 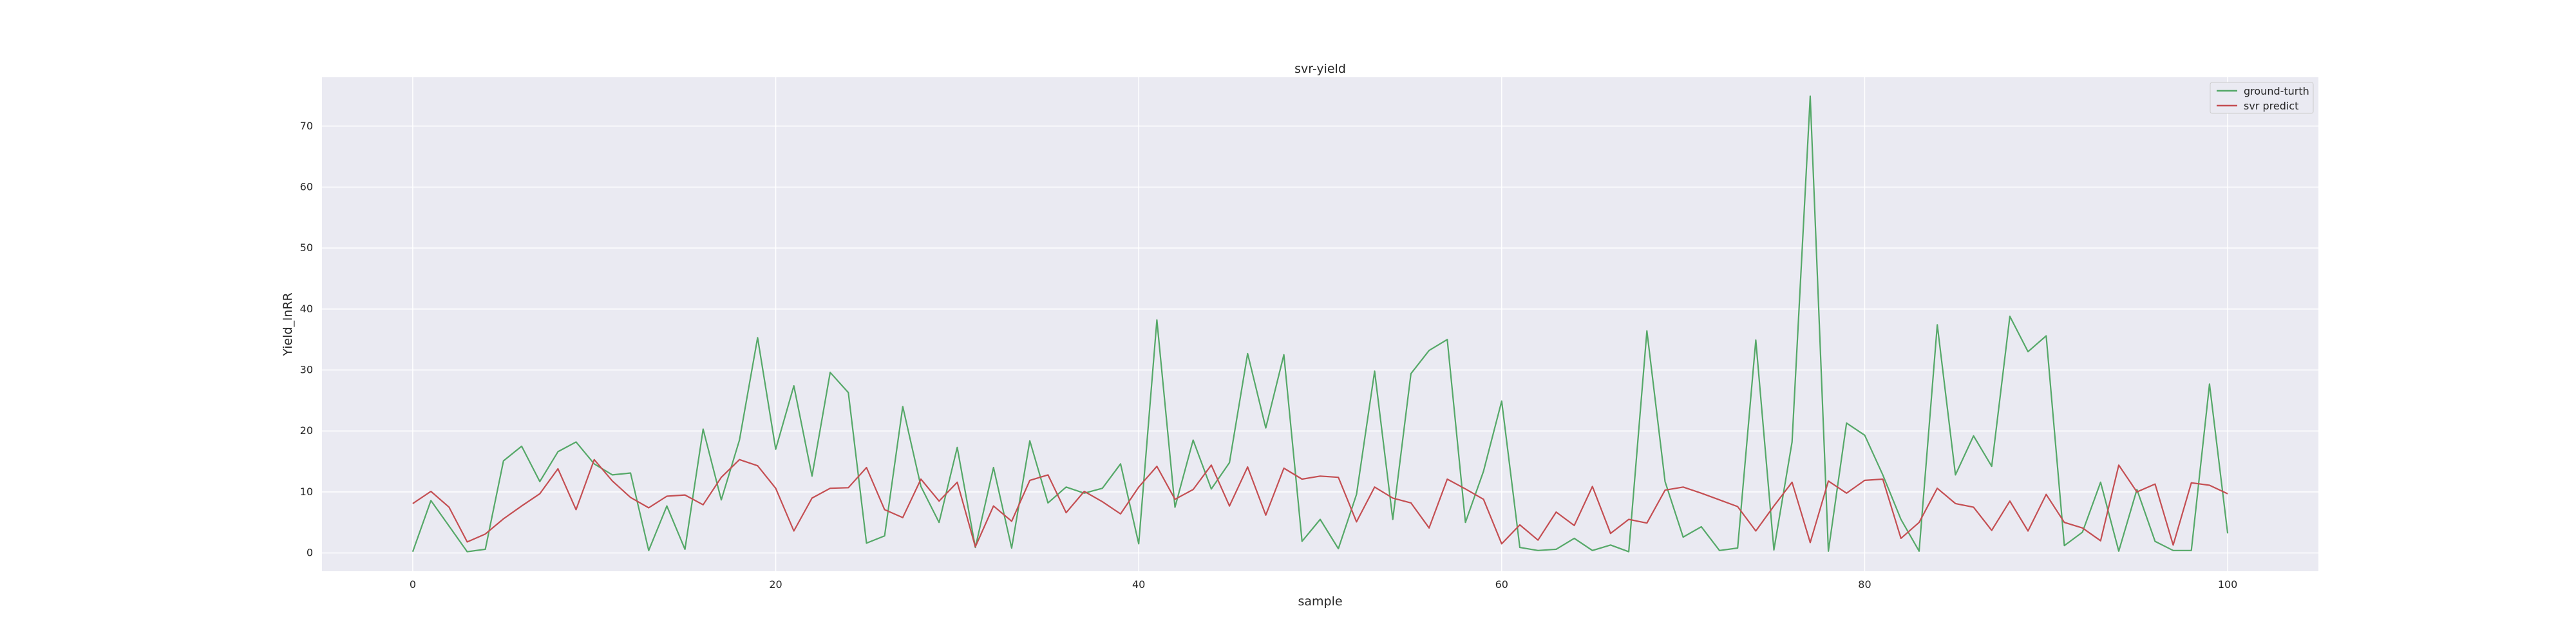 What do you see at coordinates (1865, 585) in the screenshot?
I see `x-tick-label: 80` at bounding box center [1865, 585].